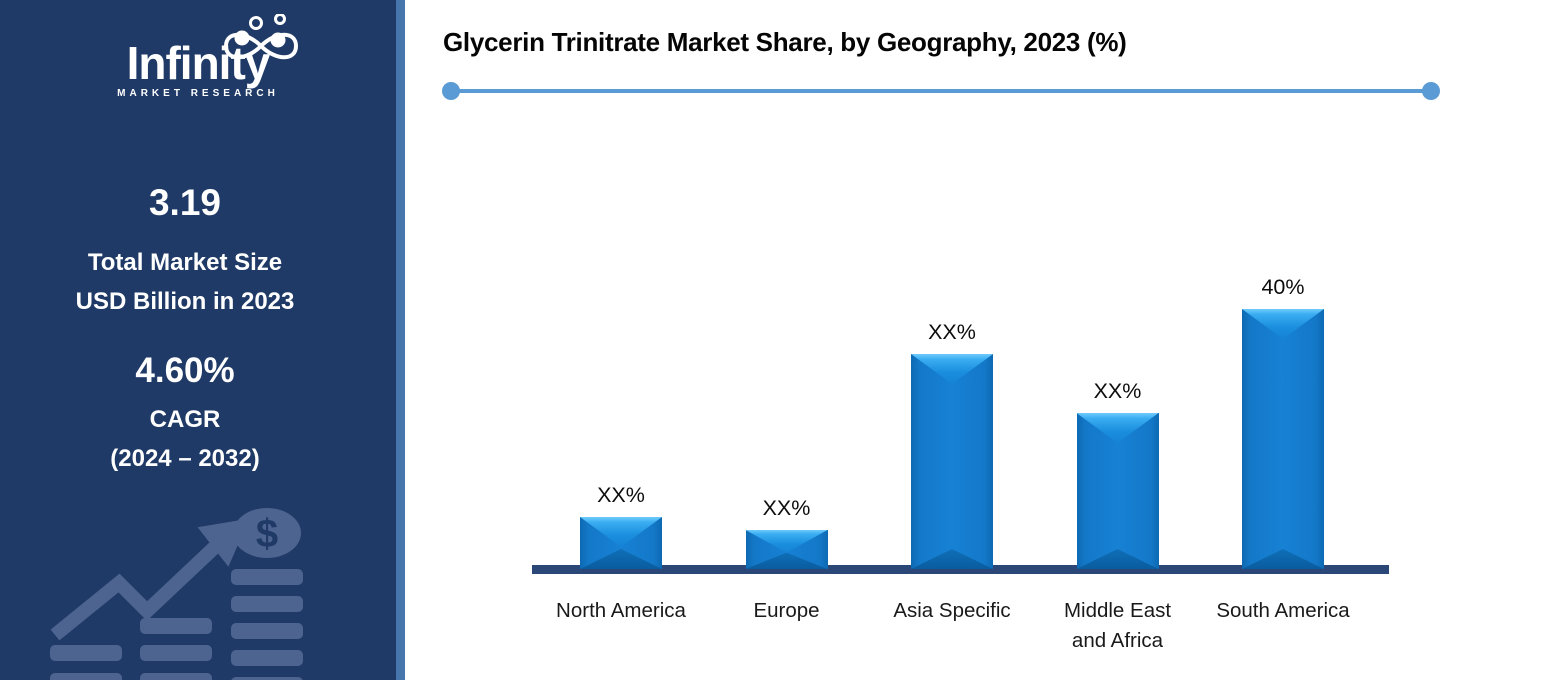 This screenshot has height=680, width=1551. What do you see at coordinates (952, 461) in the screenshot?
I see `bar-asia-specific` at bounding box center [952, 461].